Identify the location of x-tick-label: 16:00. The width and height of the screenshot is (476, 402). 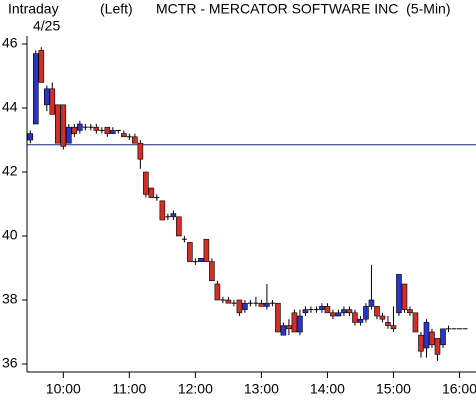
(459, 389).